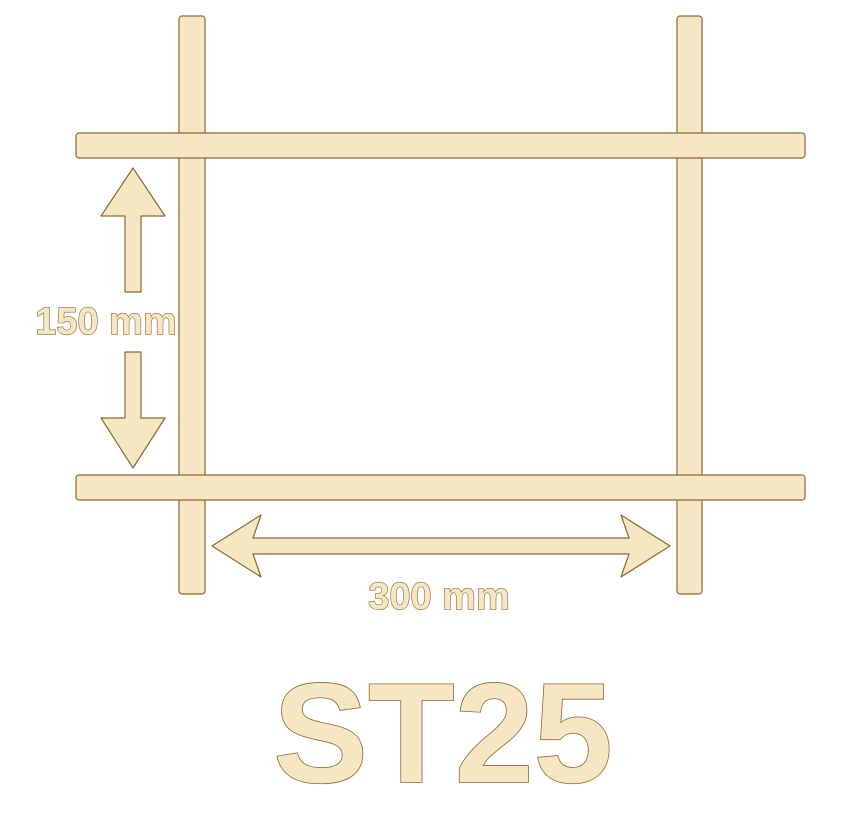  Describe the element at coordinates (192, 487) in the screenshot. I see `joint-bottom-left` at that location.